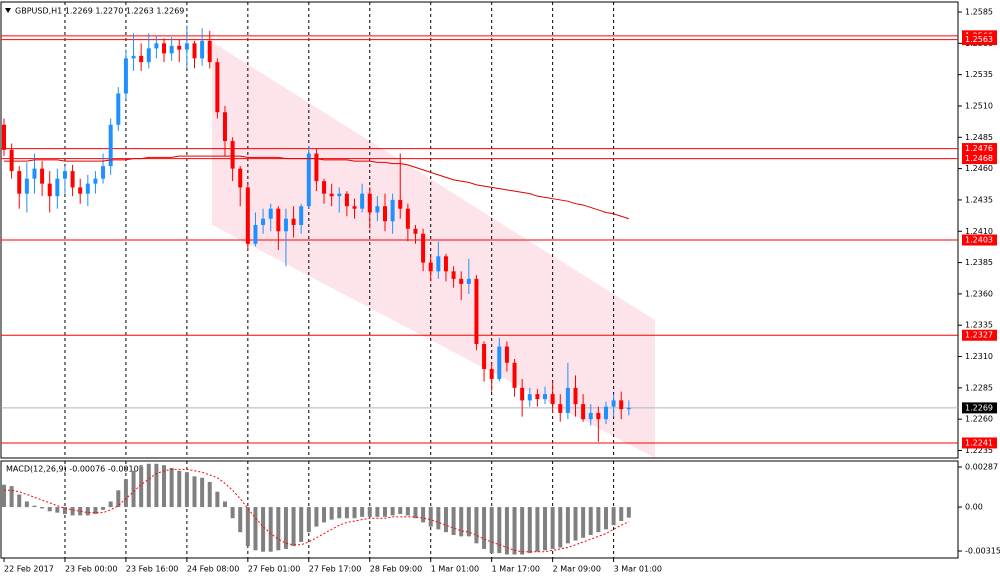  What do you see at coordinates (516, 569) in the screenshot?
I see `x-tick-label: 1 Mar 17:00` at bounding box center [516, 569].